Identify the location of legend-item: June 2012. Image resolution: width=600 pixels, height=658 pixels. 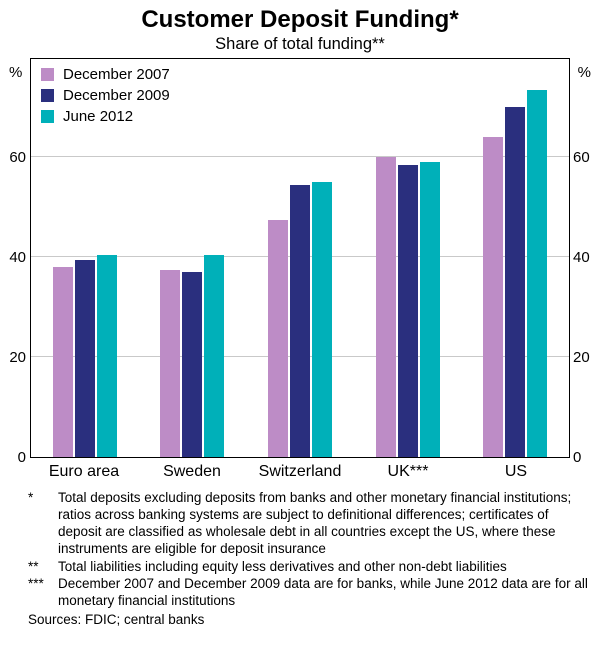
(105, 116).